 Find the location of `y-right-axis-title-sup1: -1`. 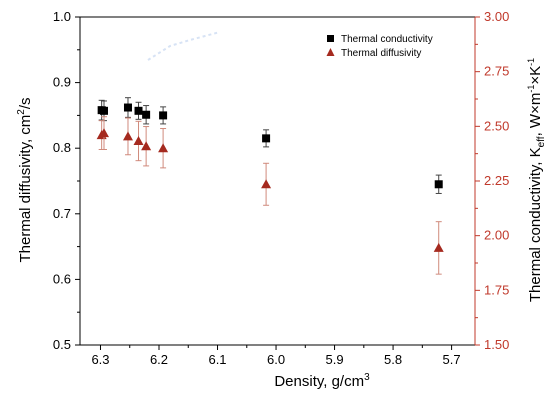

y-right-axis-title-sup1: -1 is located at coordinates (531, 89).